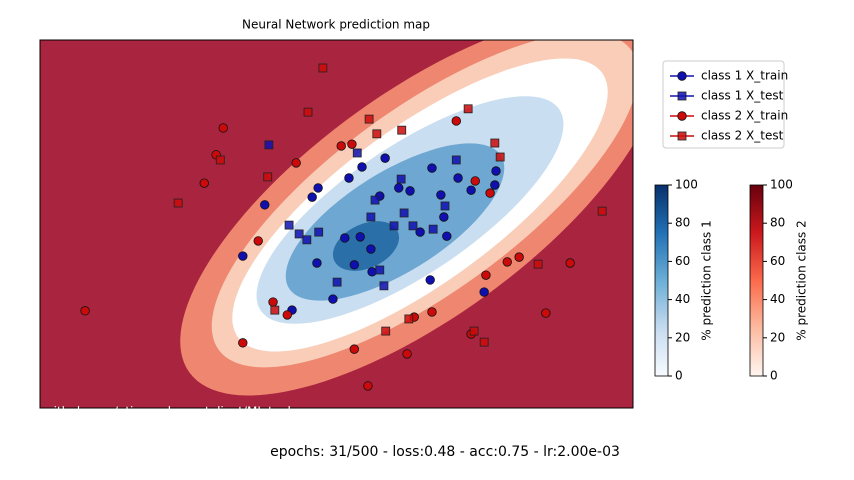 This screenshot has width=854, height=480. Describe the element at coordinates (744, 116) in the screenshot. I see `legend-label: class 2 X_train` at that location.